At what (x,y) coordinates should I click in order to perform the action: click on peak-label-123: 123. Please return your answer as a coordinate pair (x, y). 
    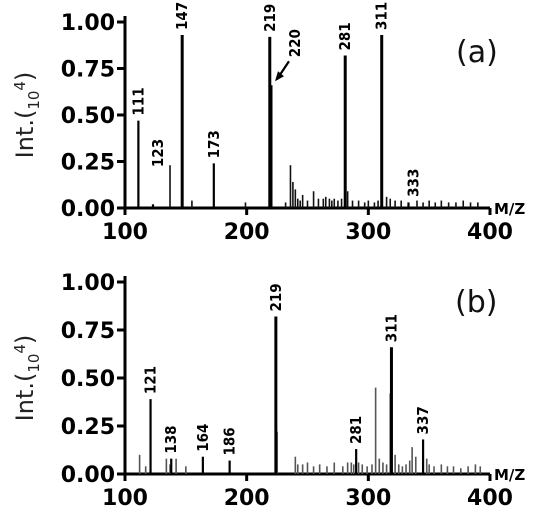
    Looking at the image, I should click on (158, 153).